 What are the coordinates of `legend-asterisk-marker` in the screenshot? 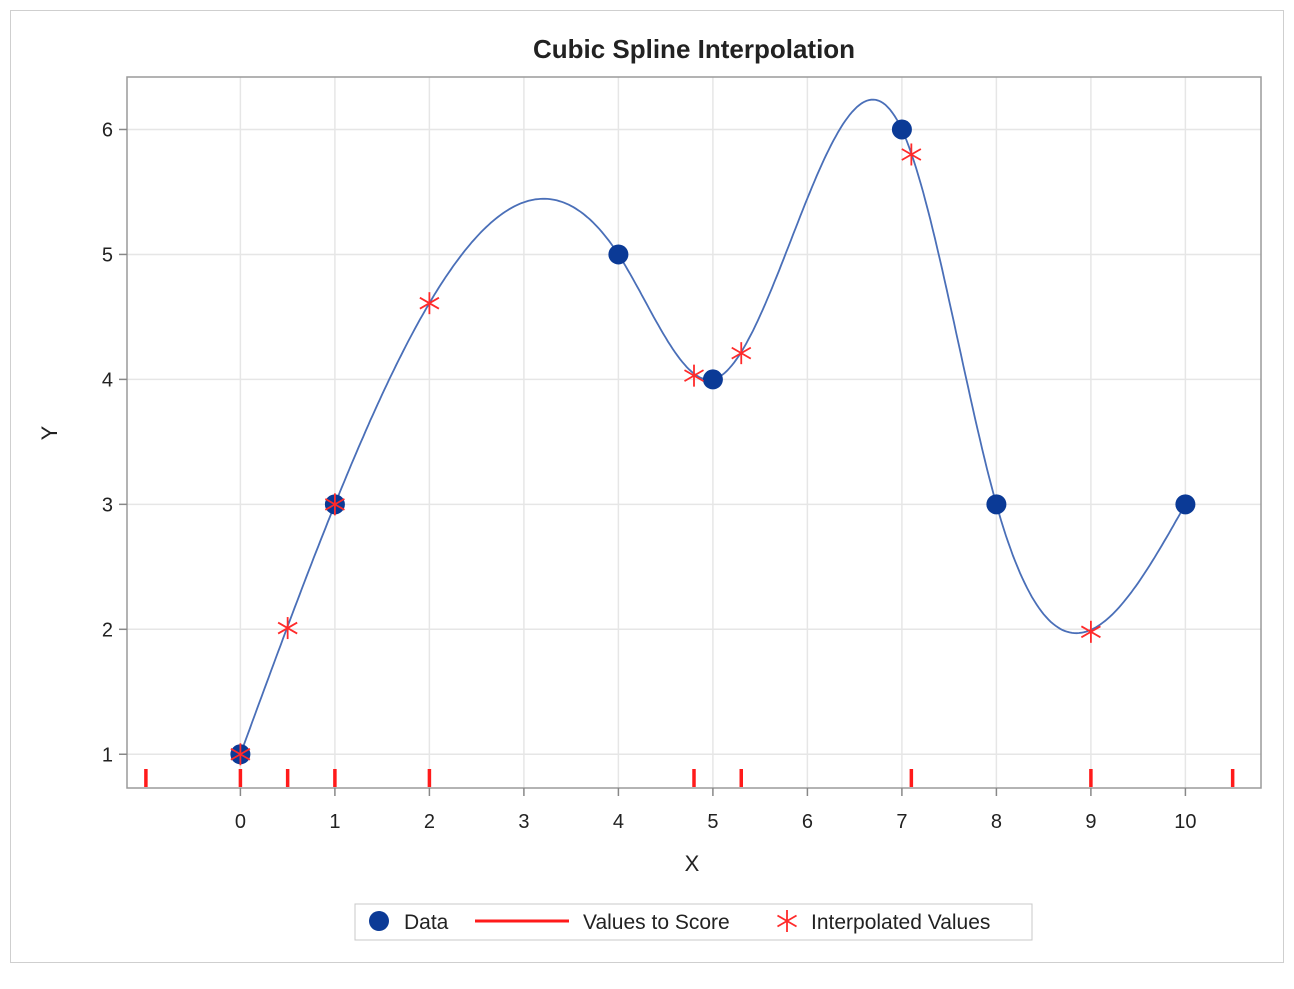 It's located at (787, 921).